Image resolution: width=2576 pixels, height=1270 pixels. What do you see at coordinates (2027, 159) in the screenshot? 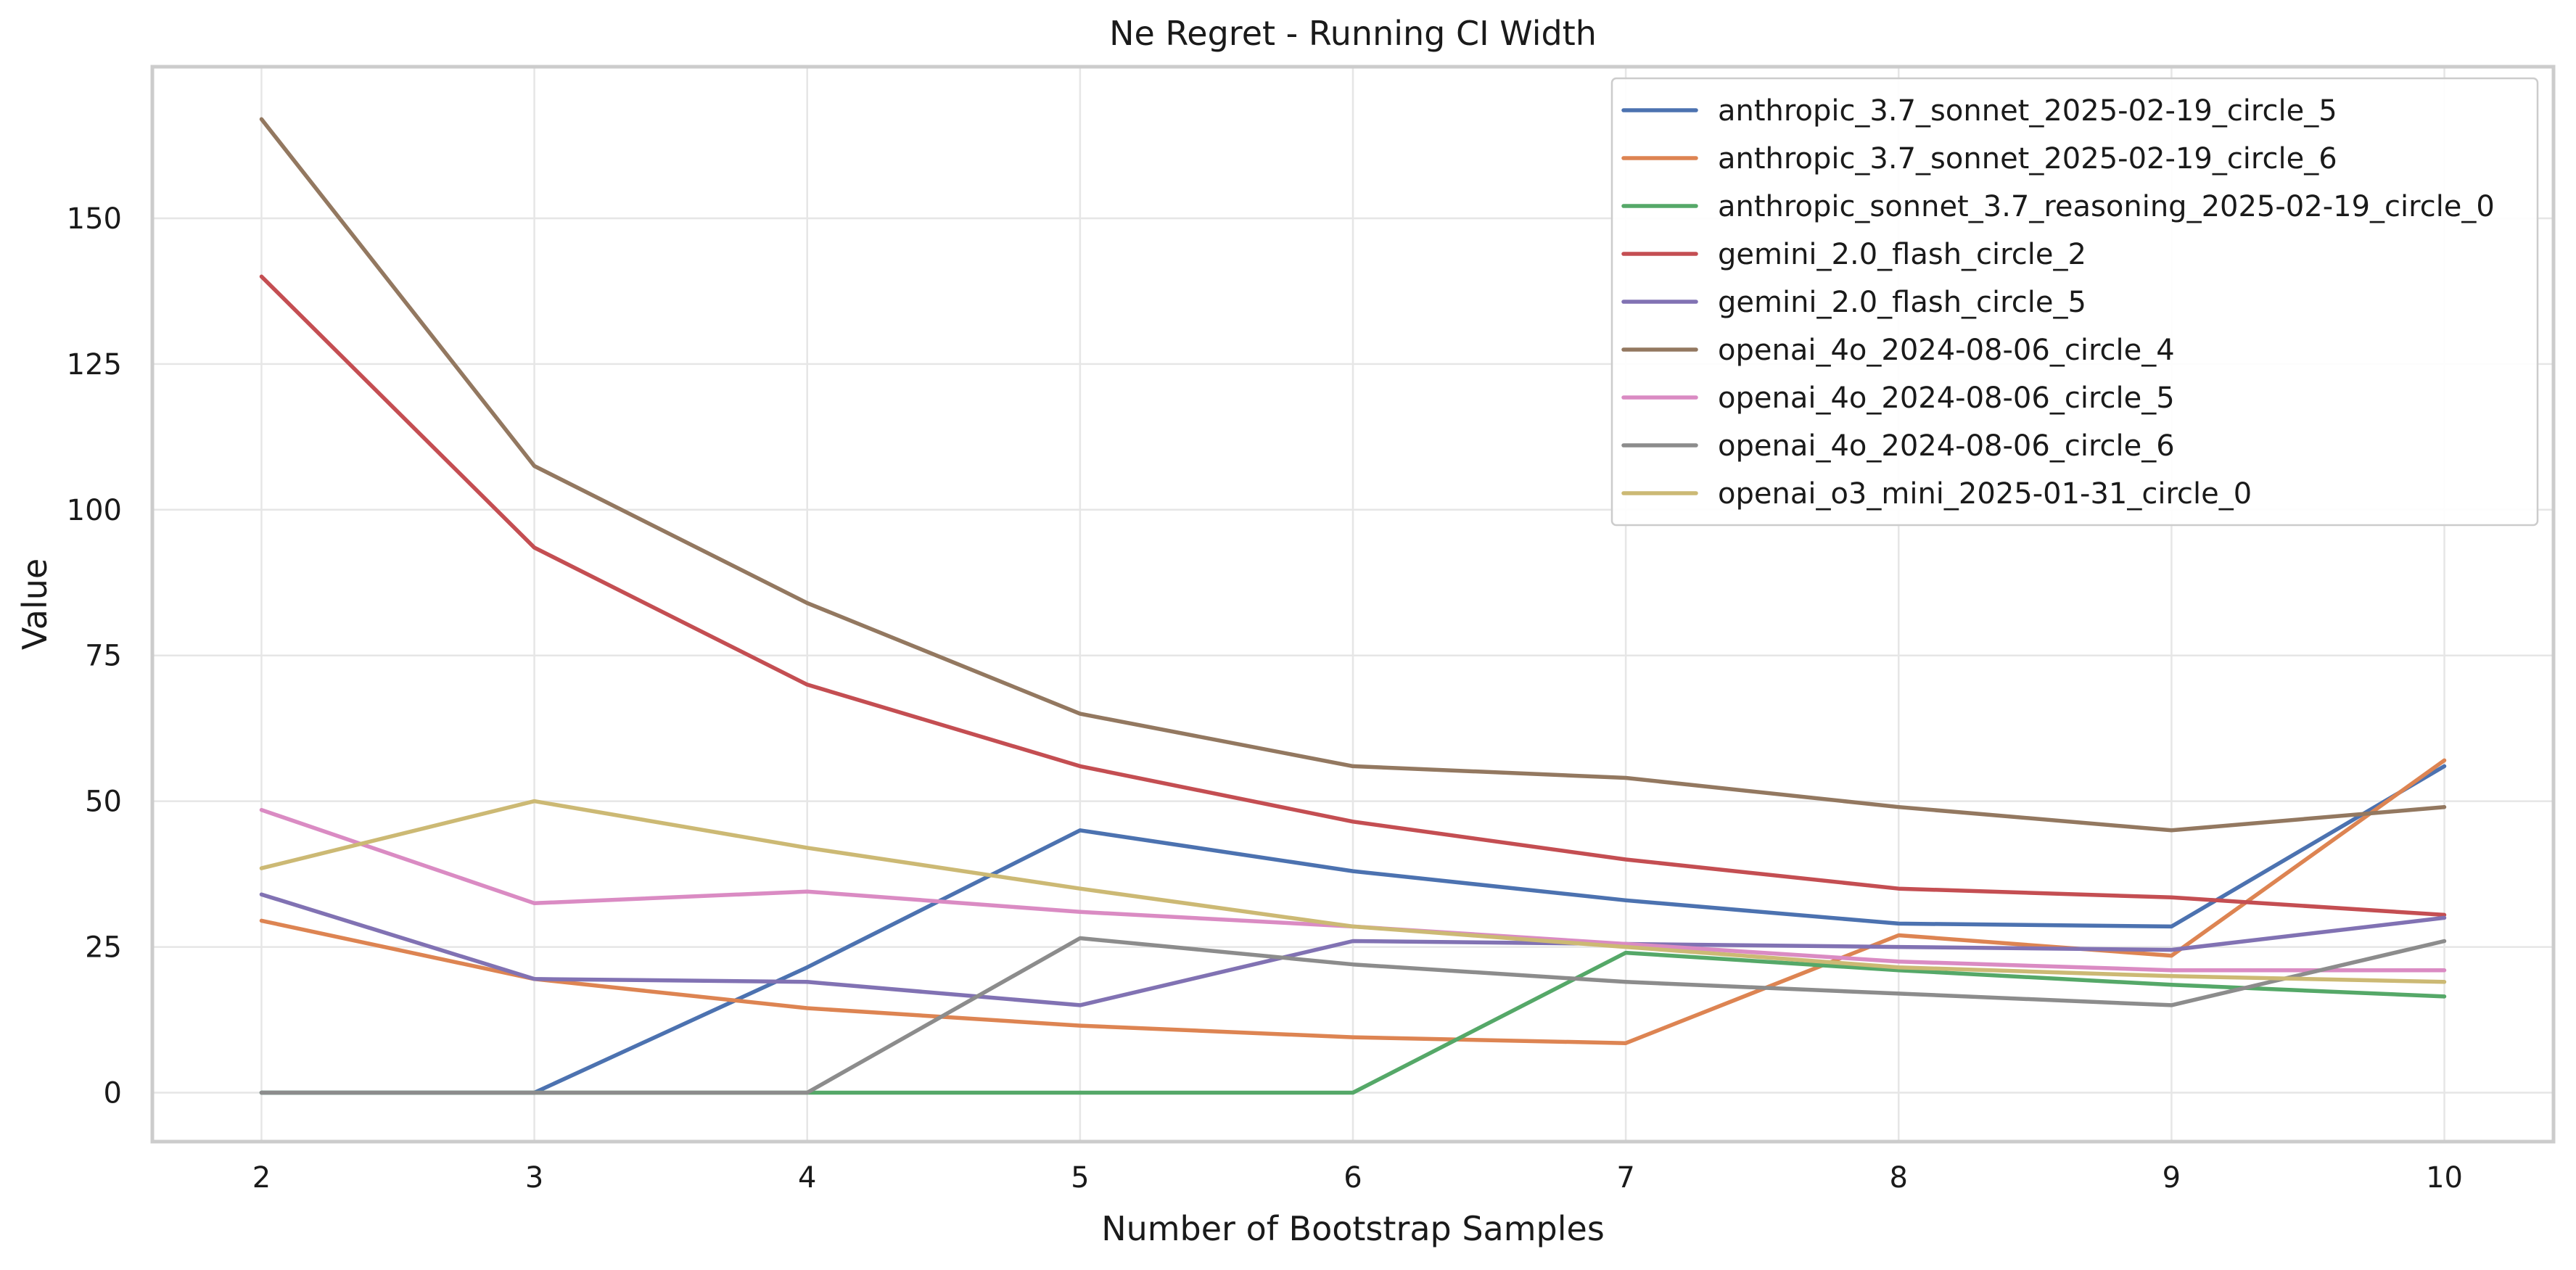
I see `legend-label: anthropic_3.7_sonnet_2025-02-19_circle_6` at bounding box center [2027, 159].